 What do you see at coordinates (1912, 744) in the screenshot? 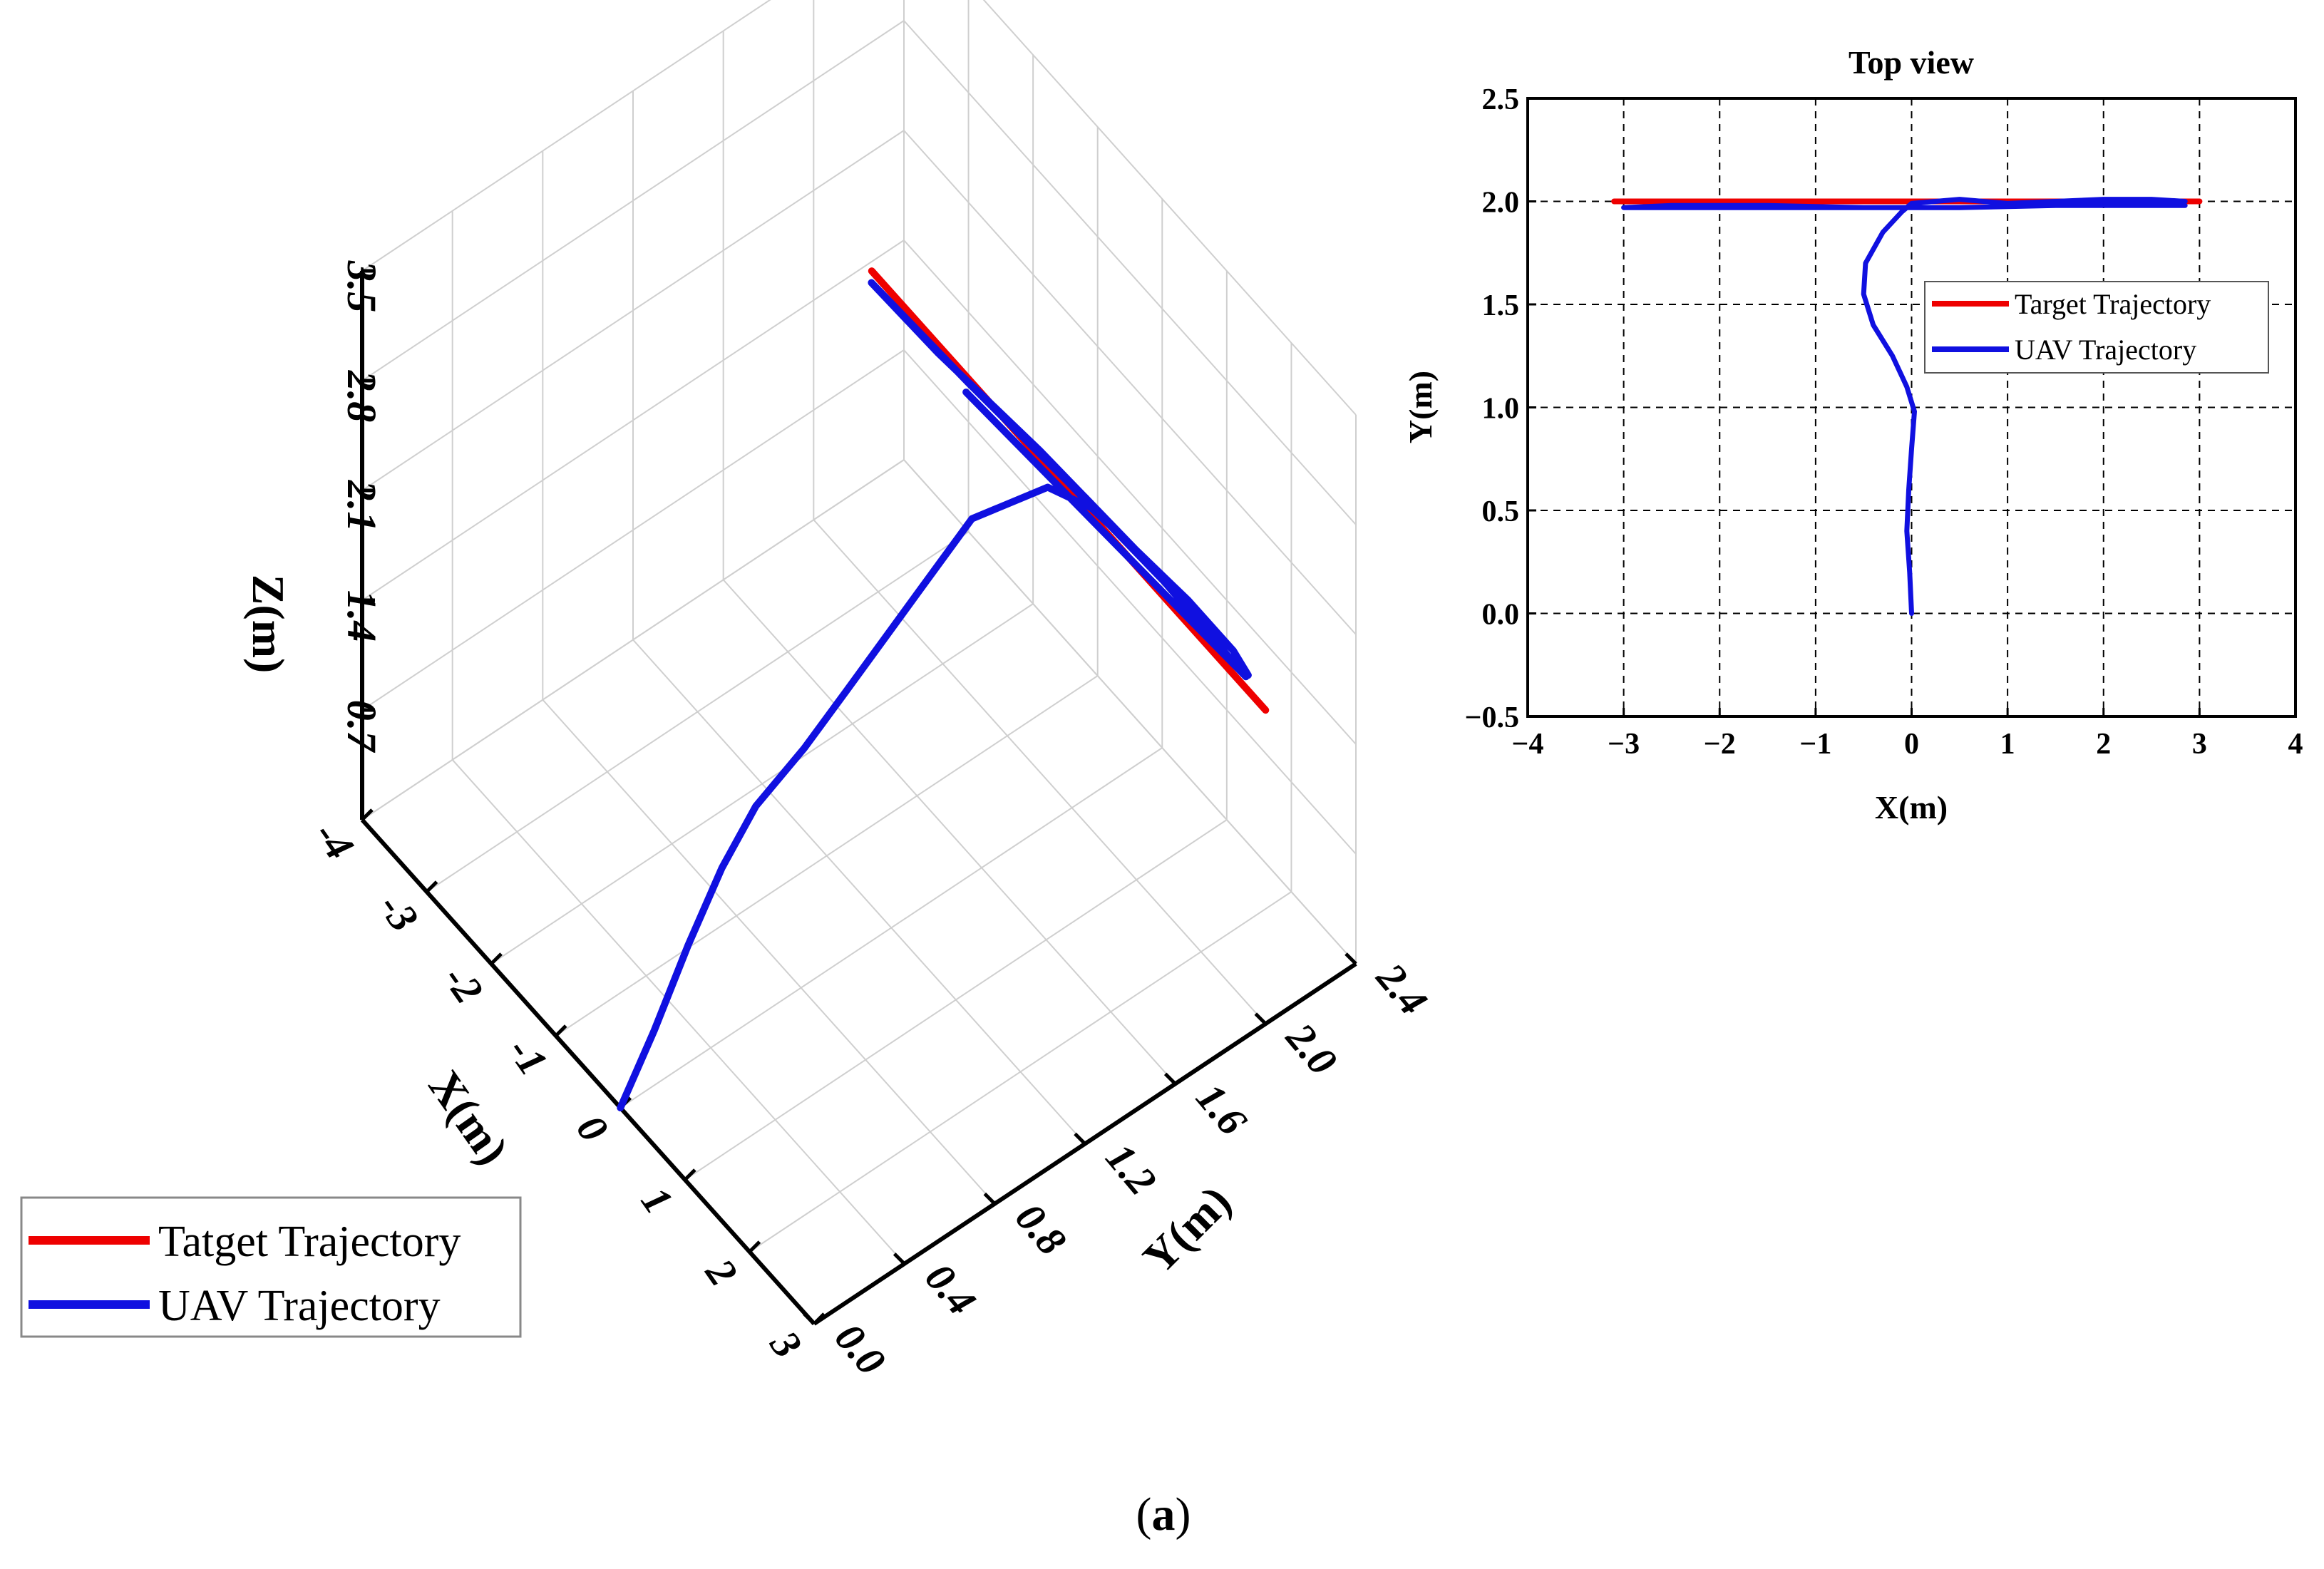
I see `tick-label-top-x: 0` at bounding box center [1912, 744].